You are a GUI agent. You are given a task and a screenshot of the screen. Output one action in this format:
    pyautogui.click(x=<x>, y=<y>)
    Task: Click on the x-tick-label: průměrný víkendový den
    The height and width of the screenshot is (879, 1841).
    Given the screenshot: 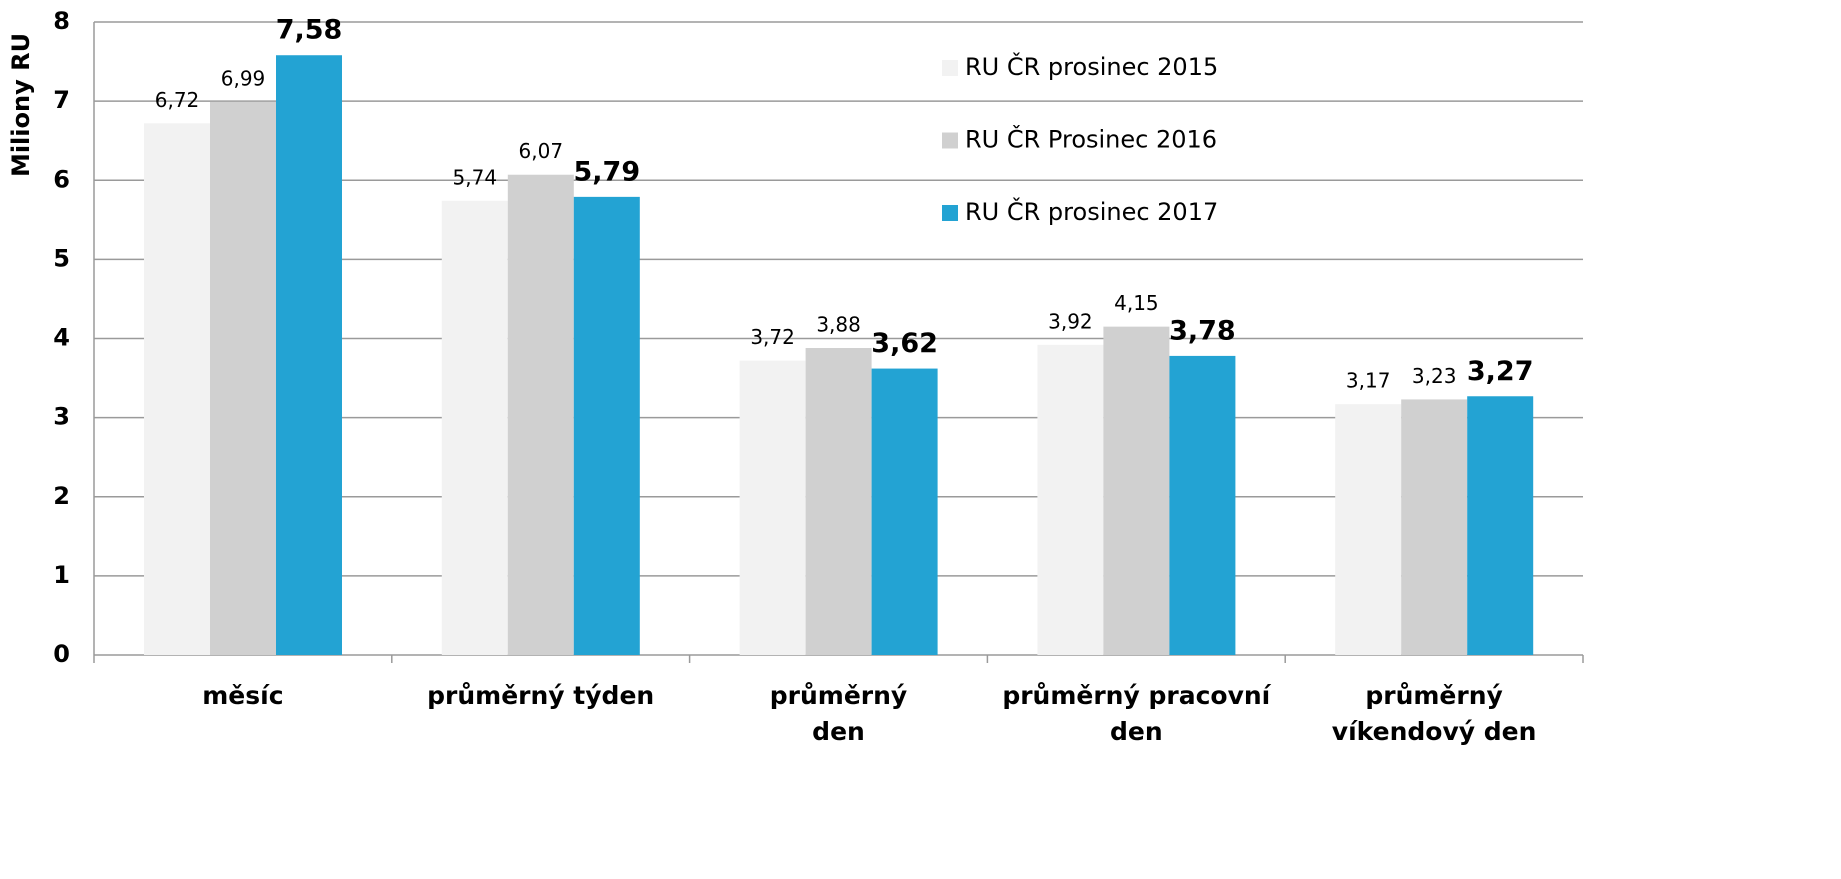 What is the action you would take?
    pyautogui.click(x=1434, y=713)
    